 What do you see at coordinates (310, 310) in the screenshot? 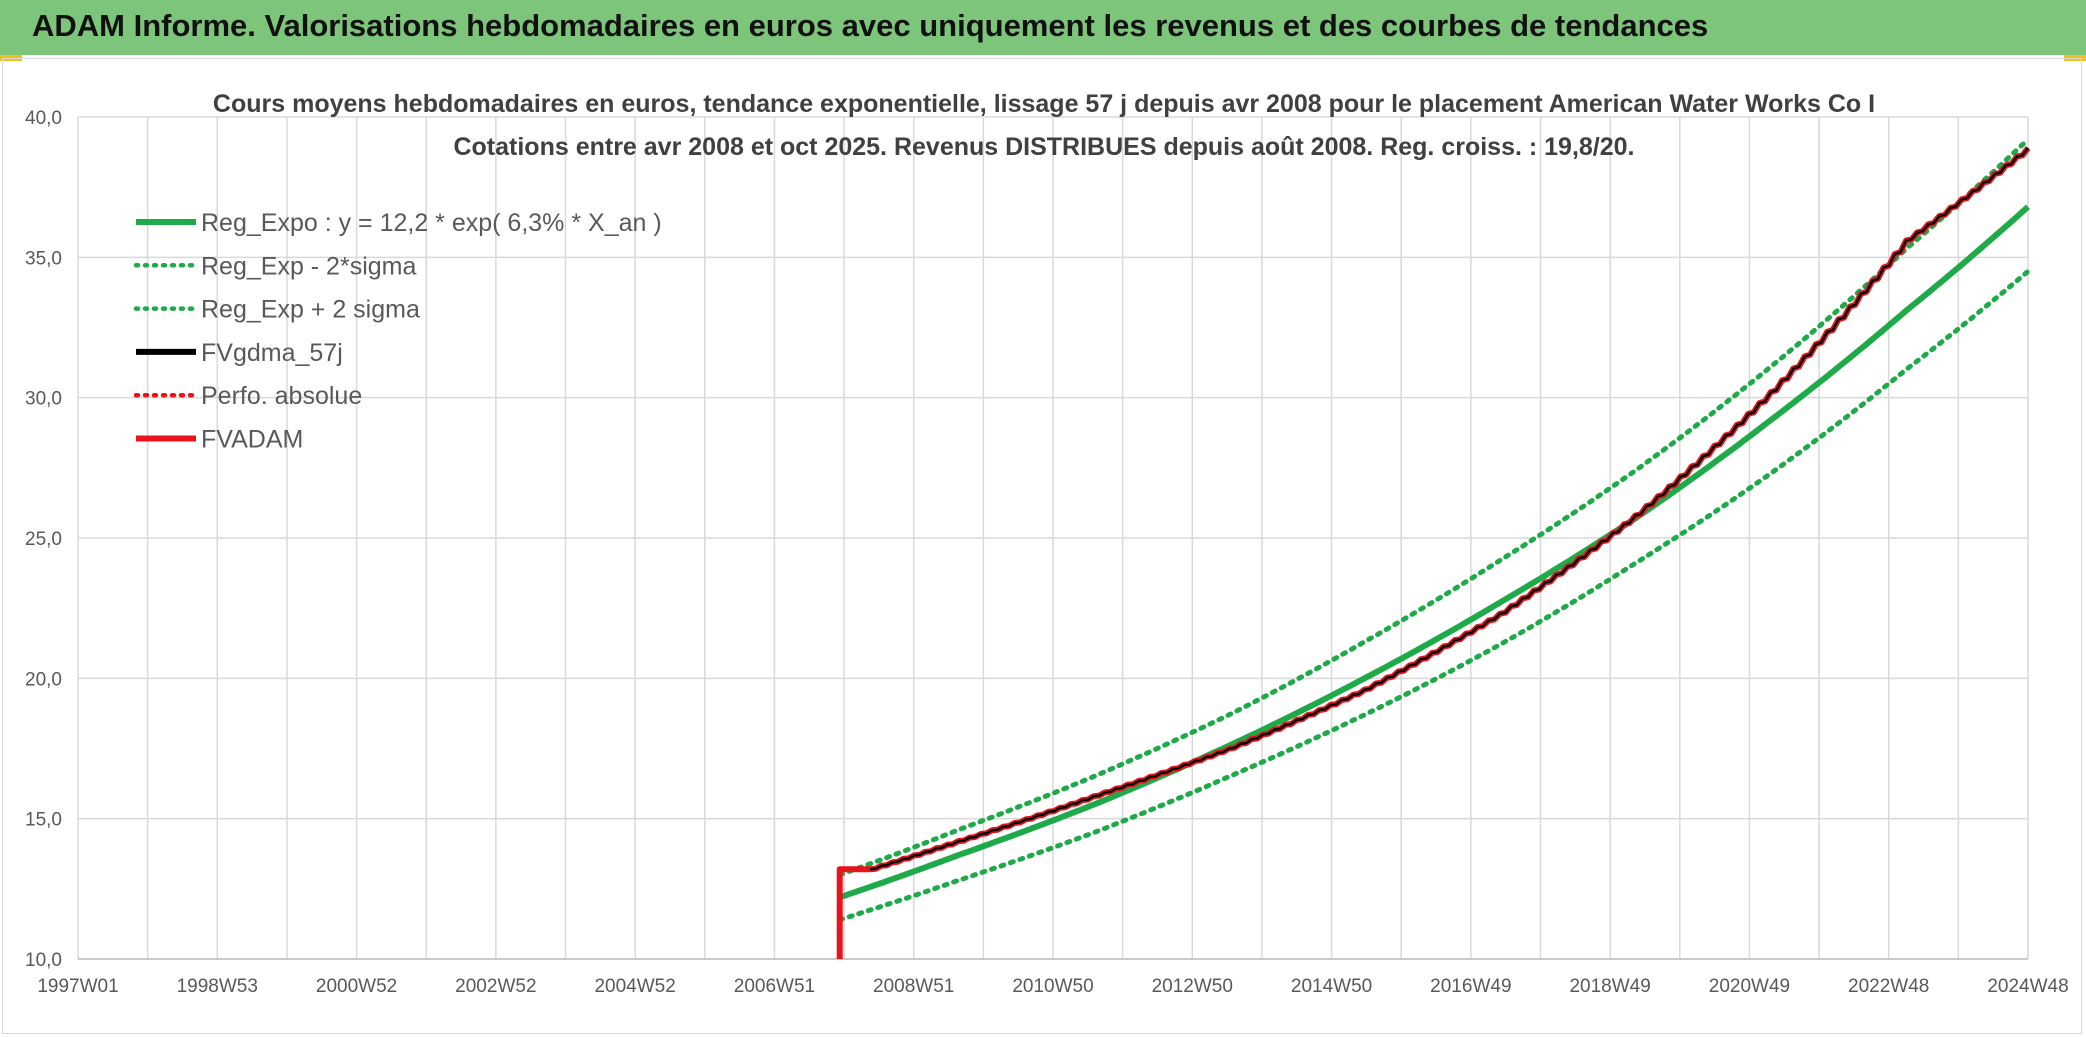
I see `legend-label: Reg_Exp + 2 sigma` at bounding box center [310, 310].